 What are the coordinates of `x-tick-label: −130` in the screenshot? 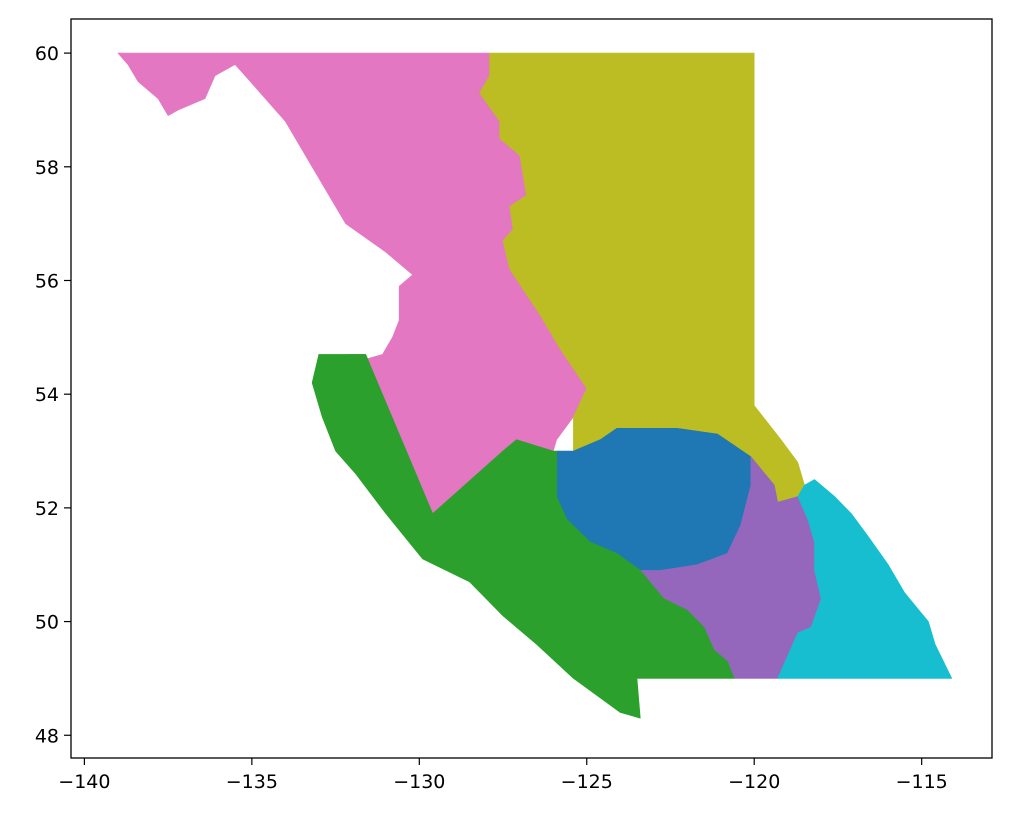 It's located at (419, 782).